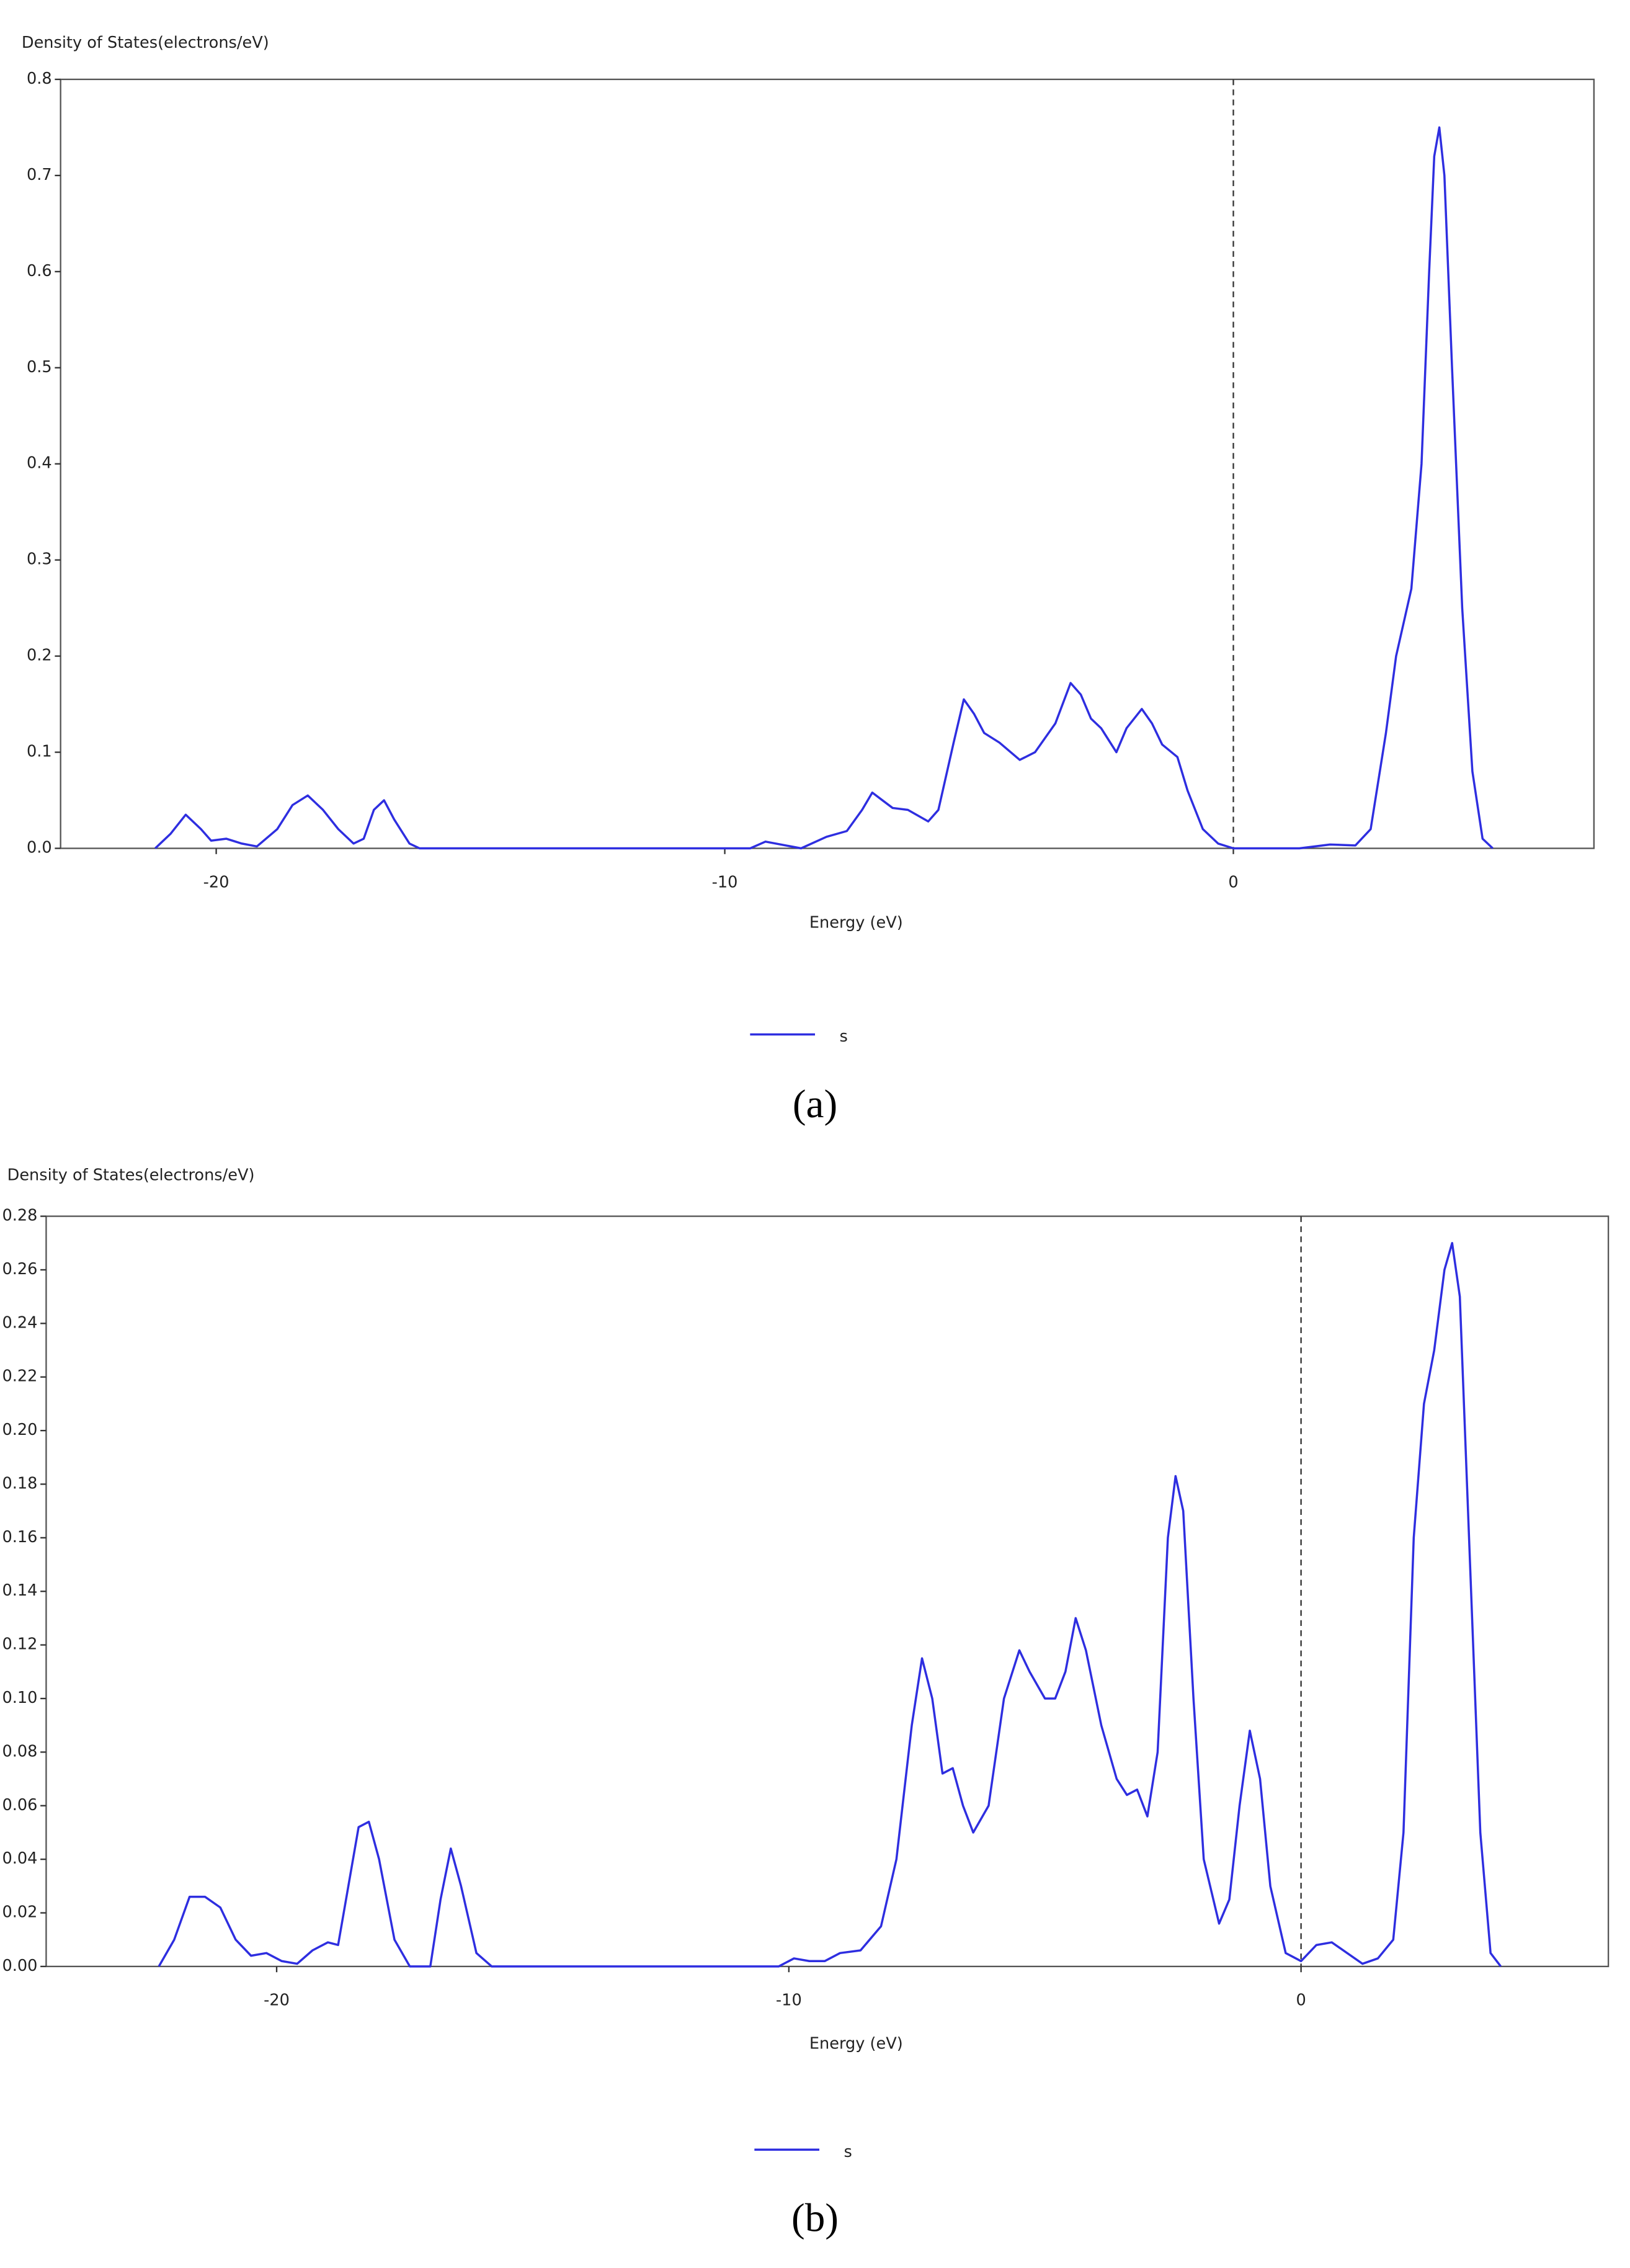 The image size is (1630, 2268). Describe the element at coordinates (39, 848) in the screenshot. I see `y-tick-label: 0.0` at that location.